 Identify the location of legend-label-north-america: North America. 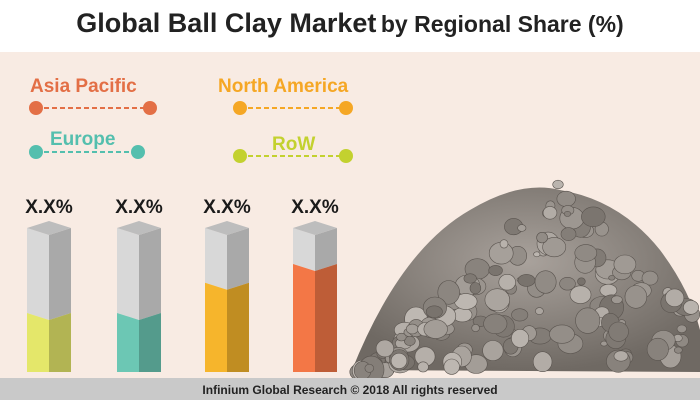
(283, 86).